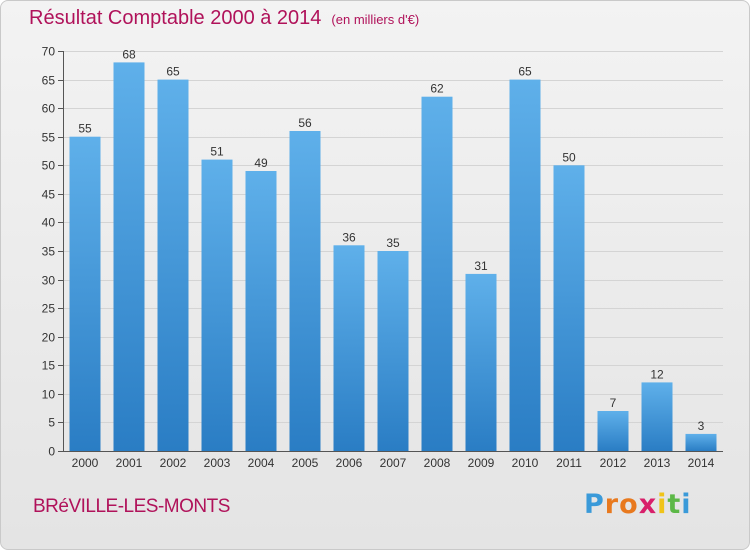  Describe the element at coordinates (648, 504) in the screenshot. I see `logo-letter: x` at that location.